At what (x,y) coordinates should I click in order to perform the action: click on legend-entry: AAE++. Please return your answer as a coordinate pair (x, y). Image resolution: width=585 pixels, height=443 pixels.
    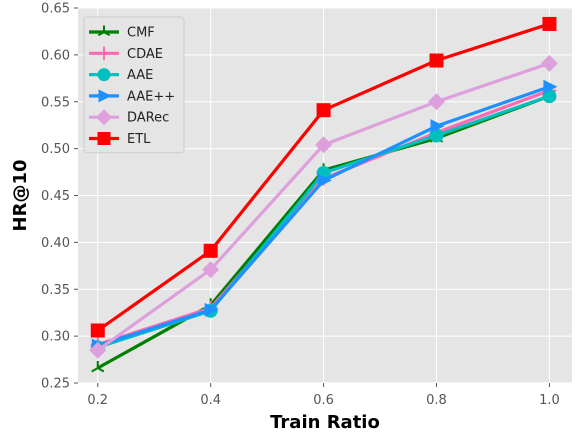
    Looking at the image, I should click on (132, 96).